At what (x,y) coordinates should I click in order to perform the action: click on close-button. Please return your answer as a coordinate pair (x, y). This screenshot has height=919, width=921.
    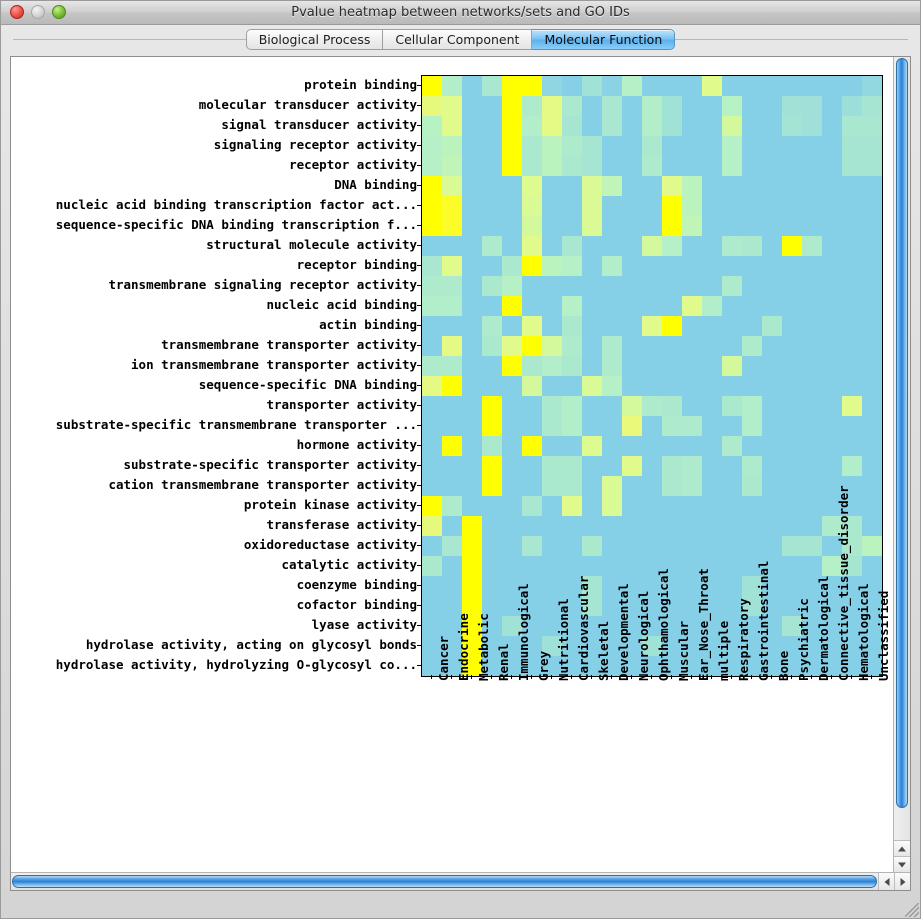
    Looking at the image, I should click on (17, 12).